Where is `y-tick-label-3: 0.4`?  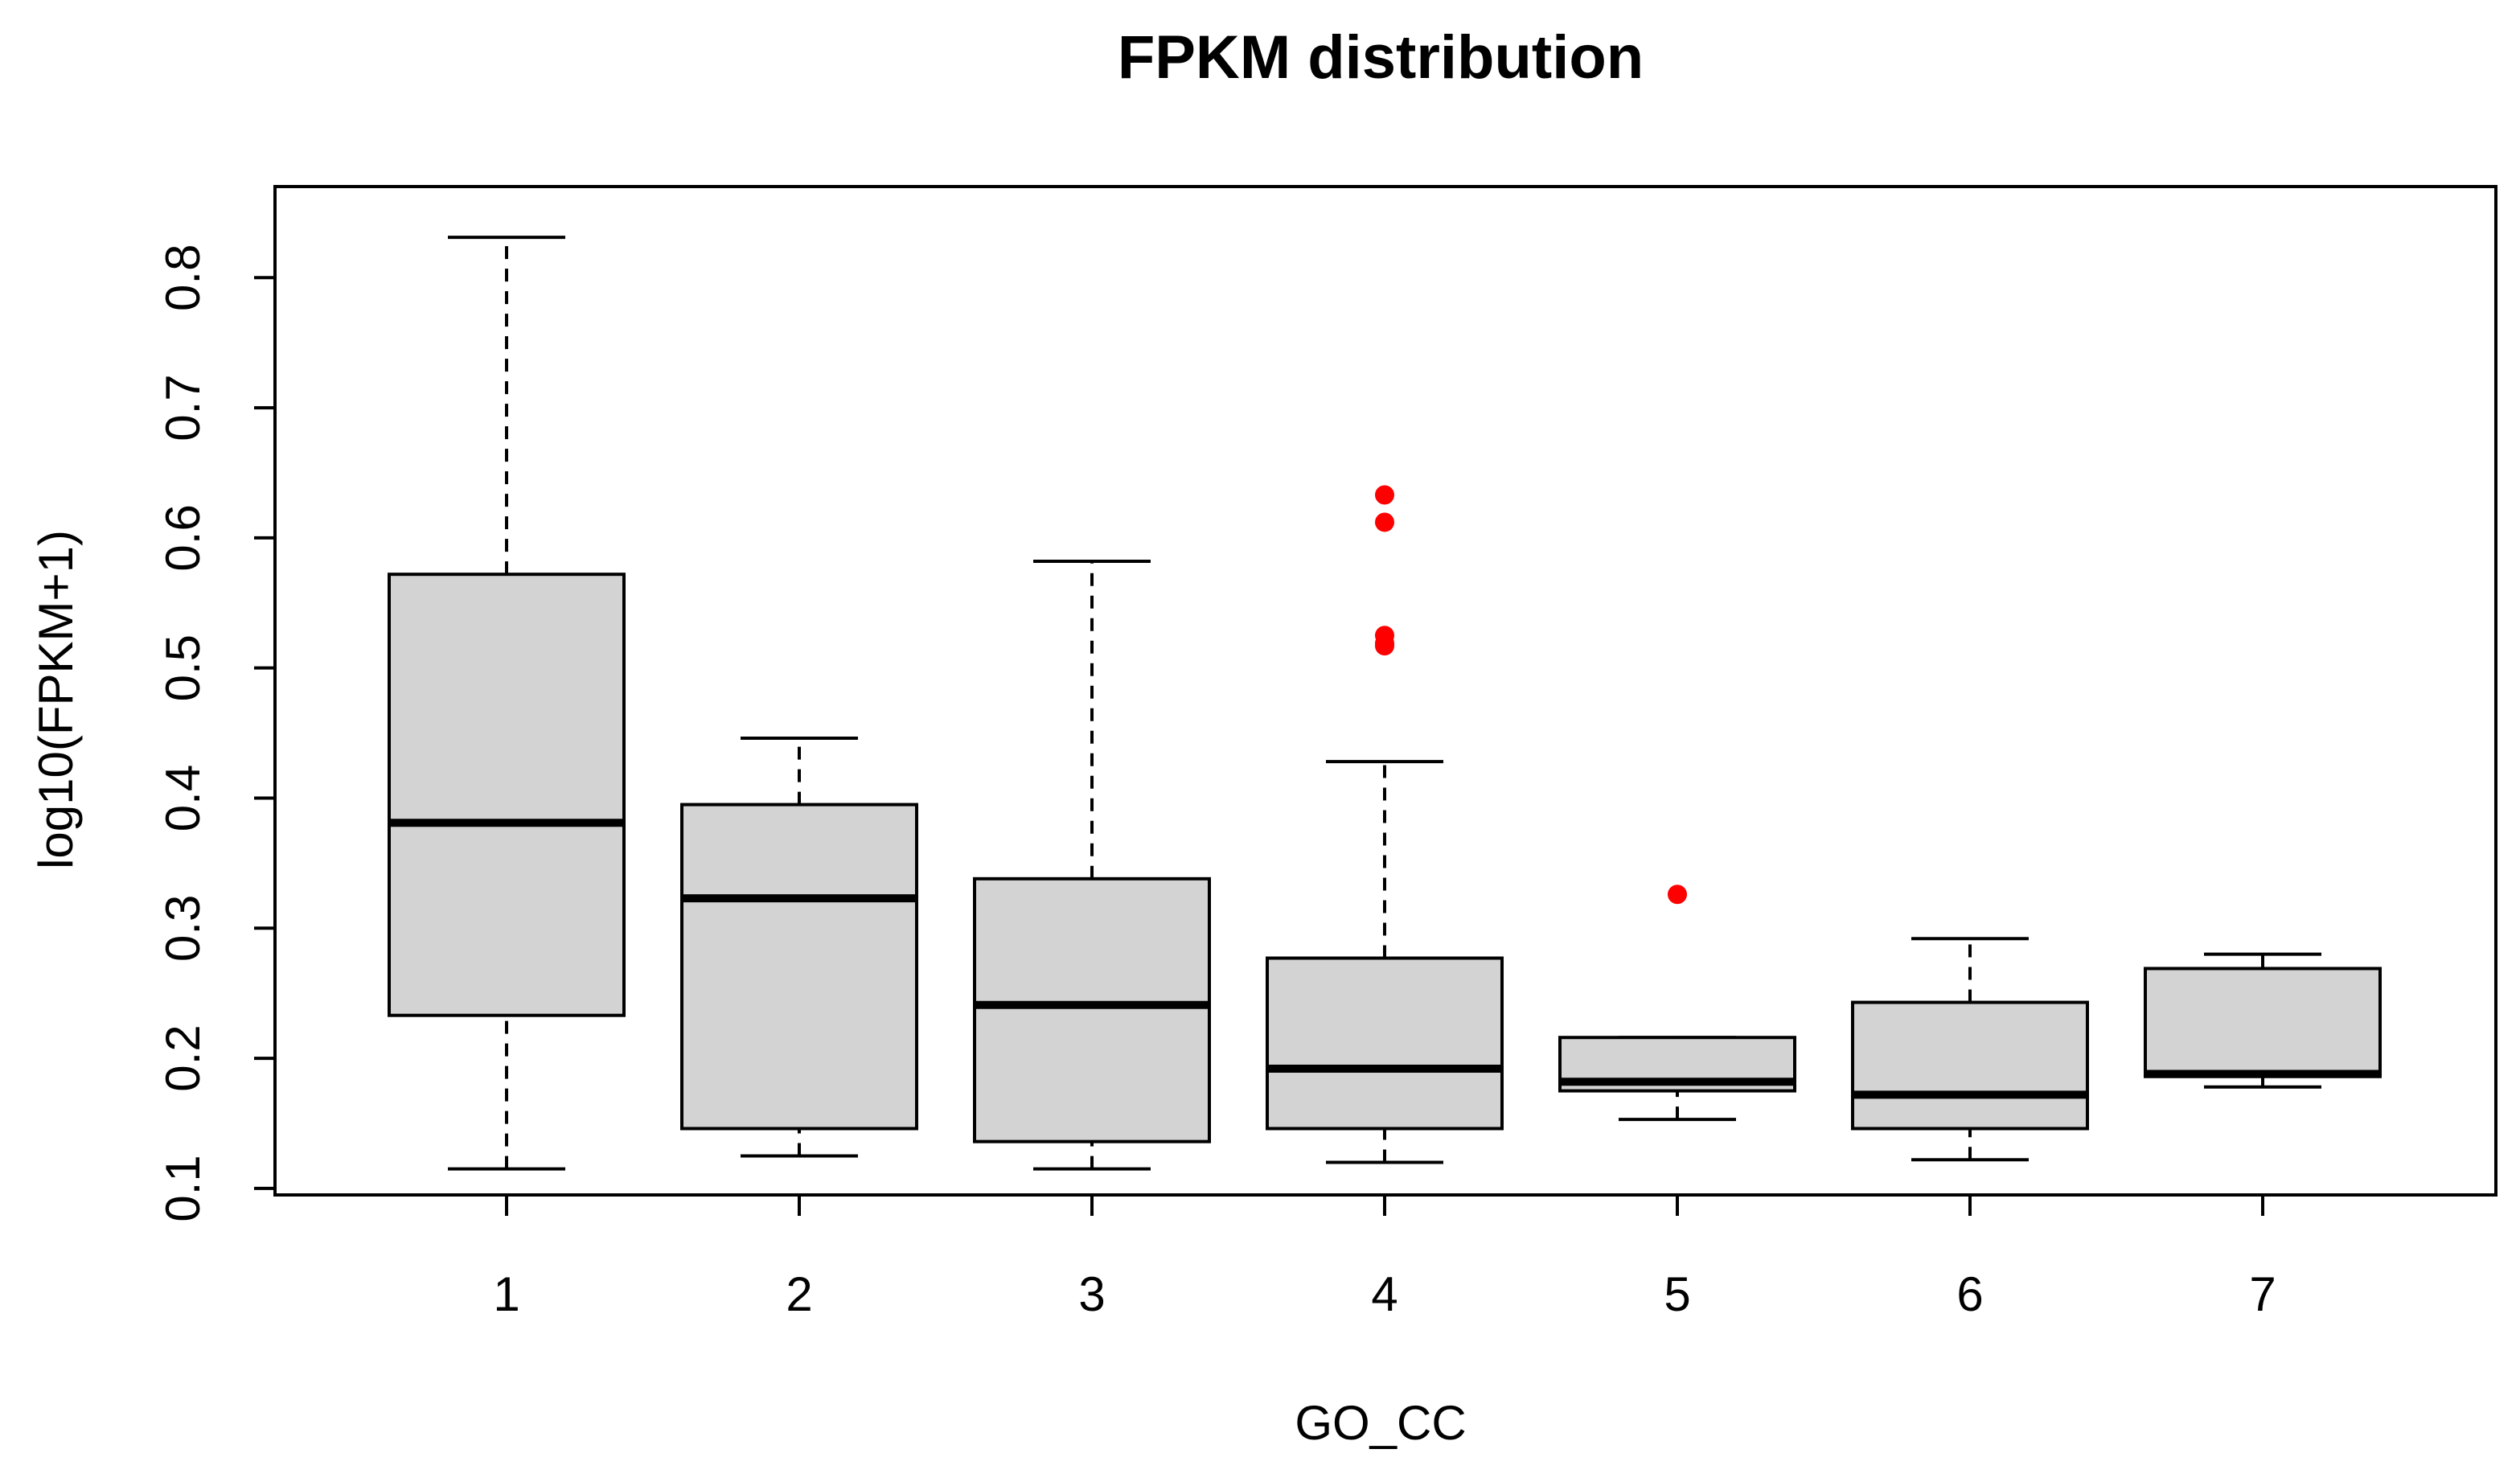 y-tick-label-3: 0.4 is located at coordinates (183, 798).